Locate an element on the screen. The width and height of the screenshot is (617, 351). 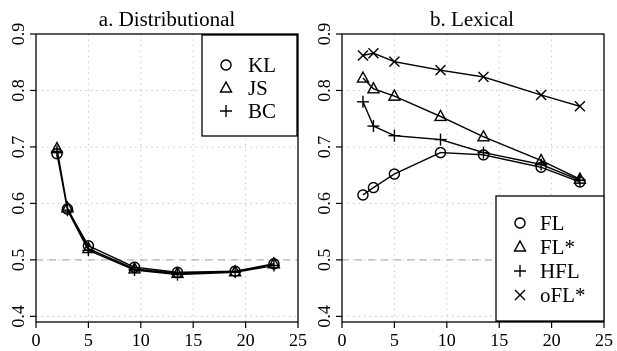
legend-marker-cross is located at coordinates (520, 295).